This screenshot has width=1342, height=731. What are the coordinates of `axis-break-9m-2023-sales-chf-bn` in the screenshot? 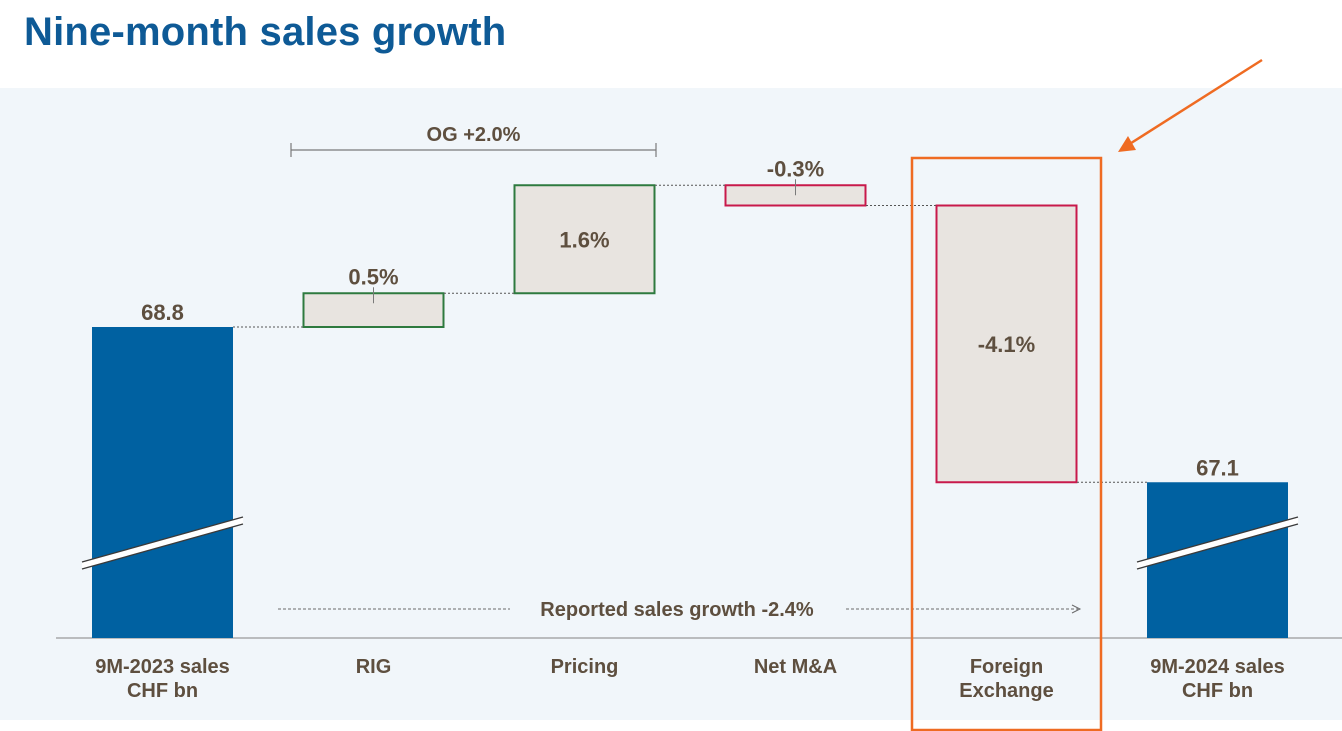 It's located at (162, 543).